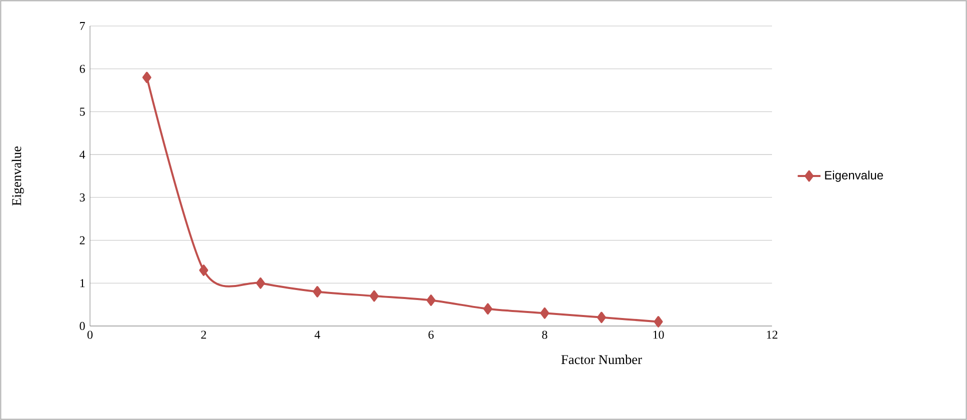  What do you see at coordinates (772, 334) in the screenshot?
I see `x-tick-label: 12` at bounding box center [772, 334].